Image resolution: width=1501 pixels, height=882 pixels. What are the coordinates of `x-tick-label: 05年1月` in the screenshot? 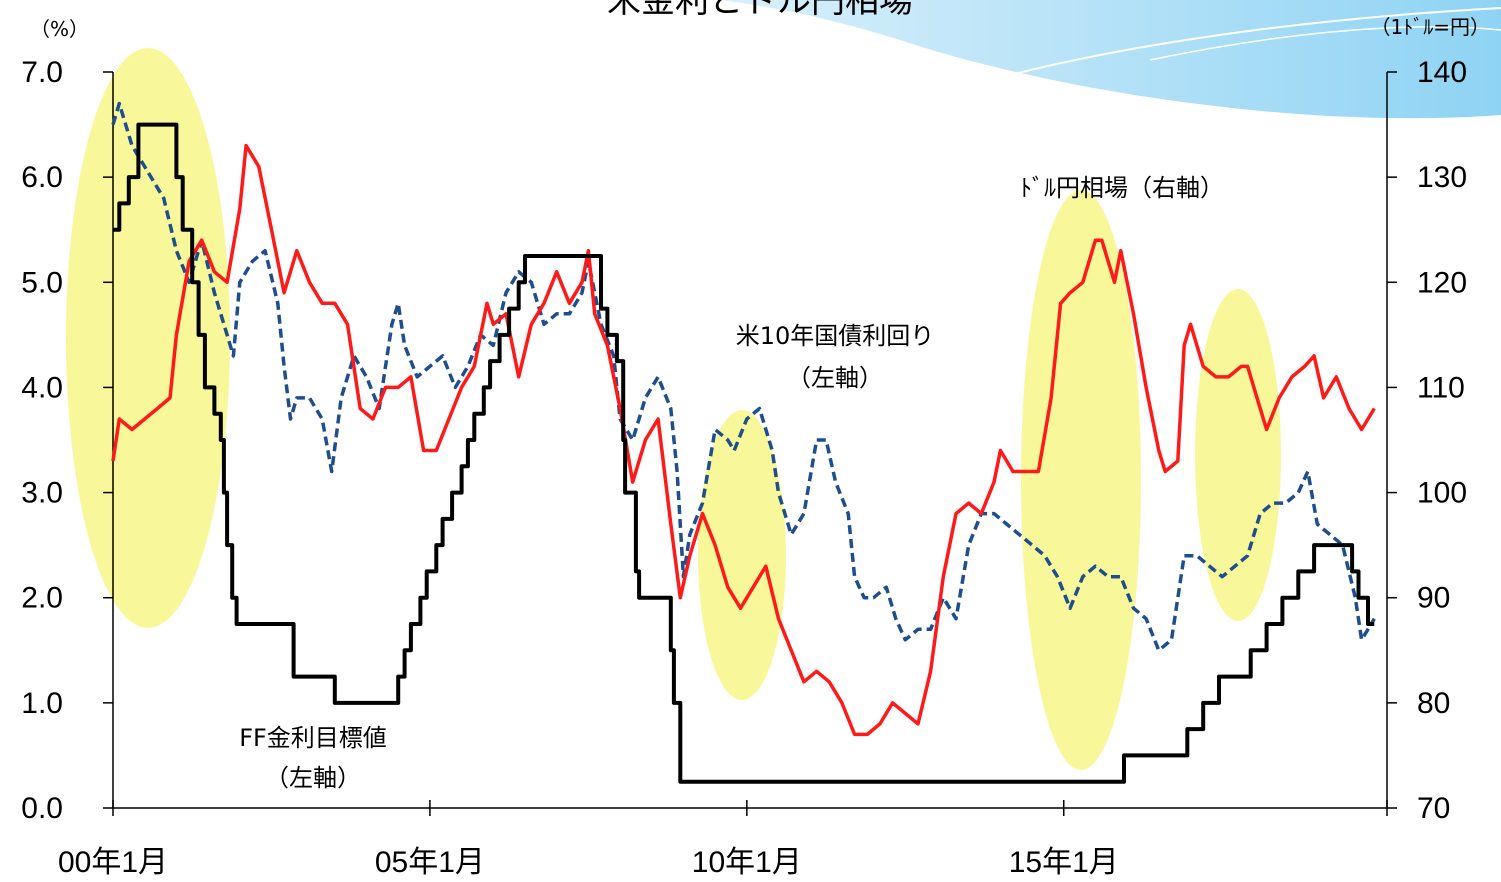 It's located at (430, 862).